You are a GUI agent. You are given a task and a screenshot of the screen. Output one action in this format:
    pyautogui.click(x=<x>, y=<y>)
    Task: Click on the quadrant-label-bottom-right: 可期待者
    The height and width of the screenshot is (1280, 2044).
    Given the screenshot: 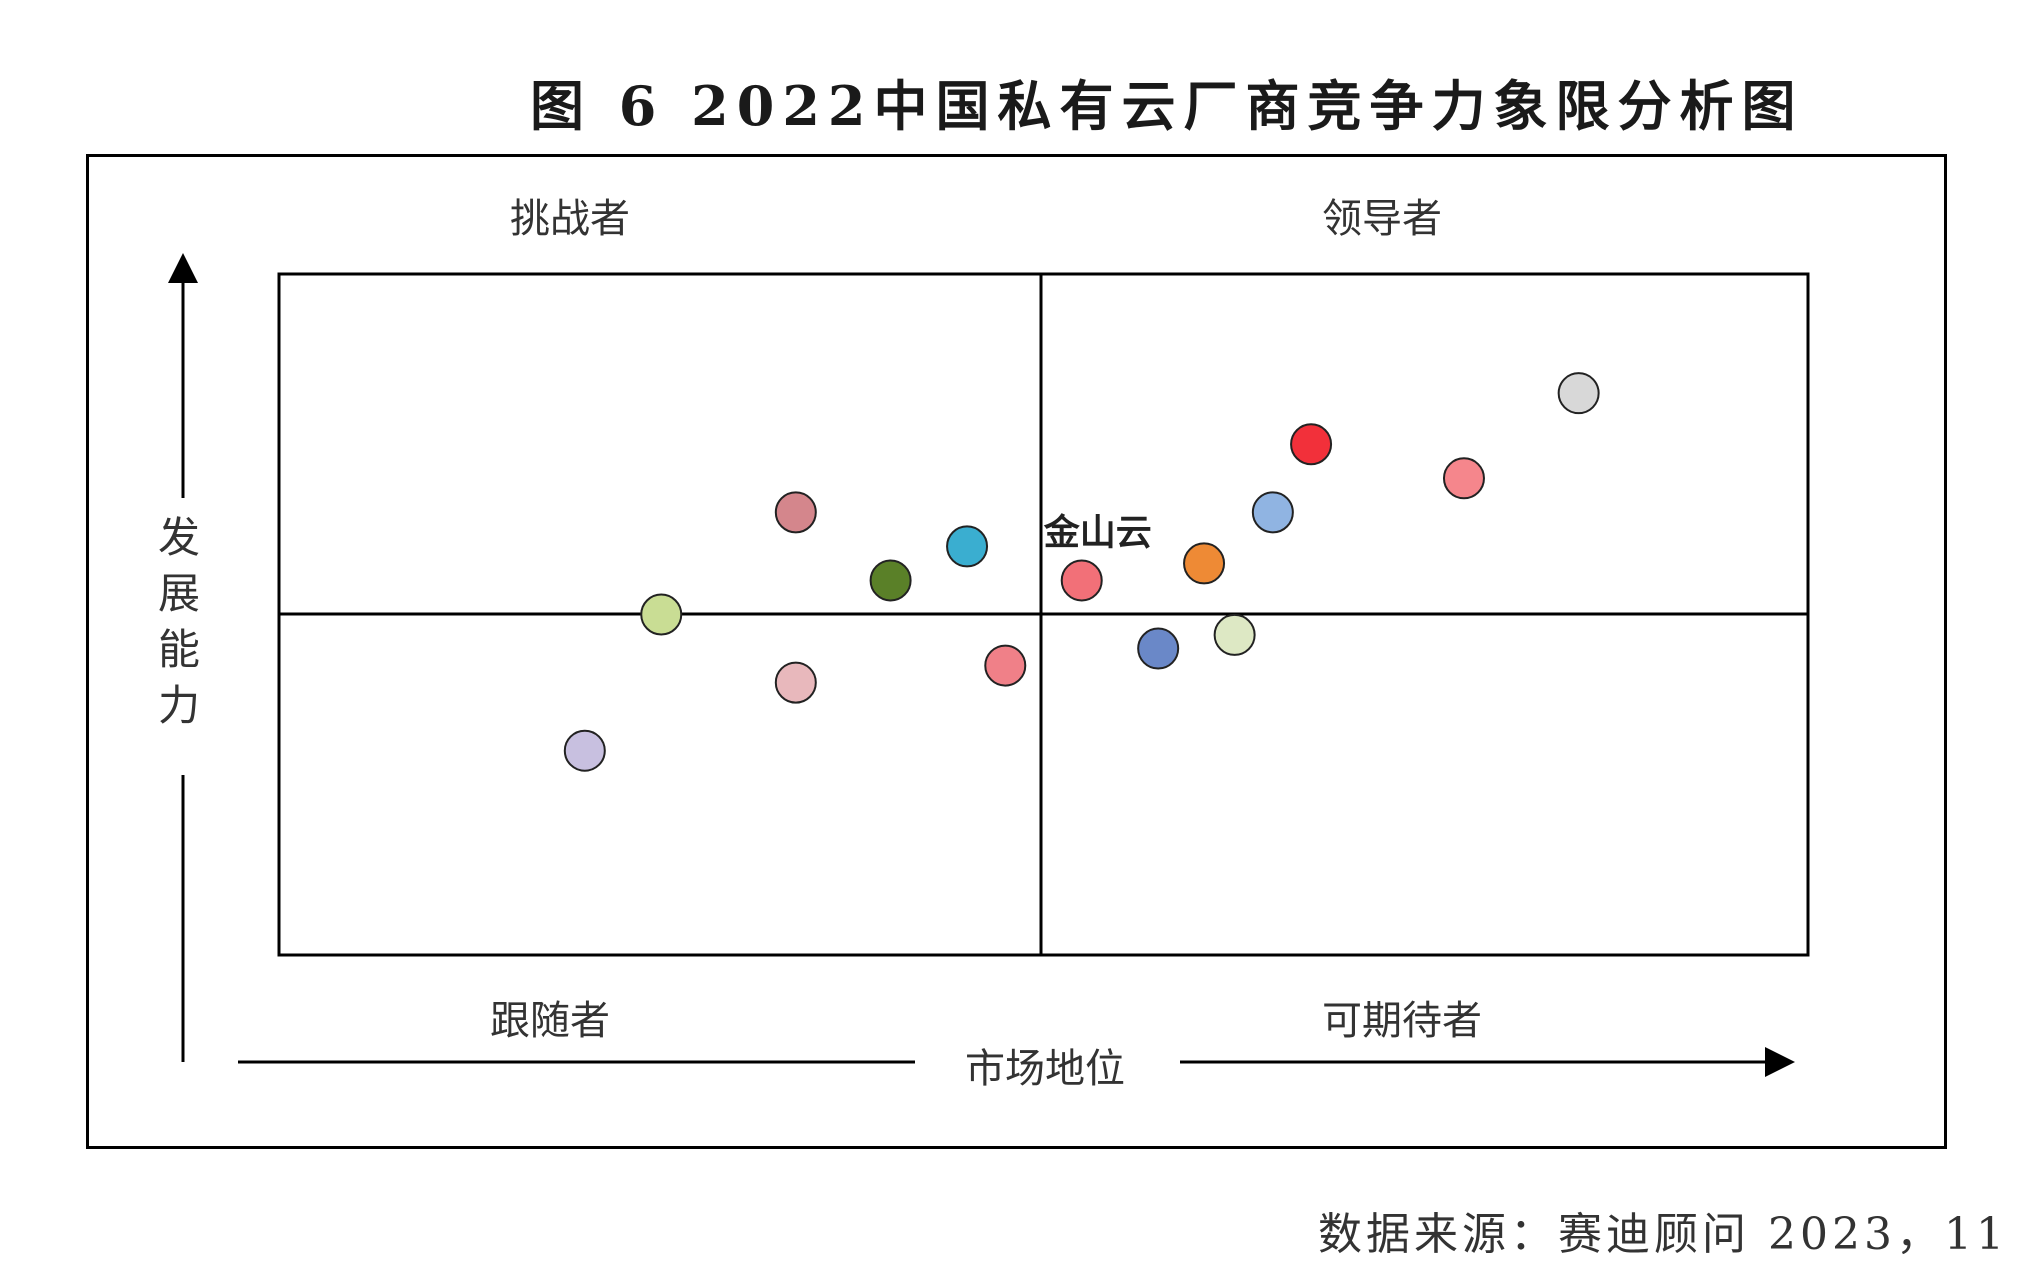 What is the action you would take?
    pyautogui.click(x=1402, y=1021)
    